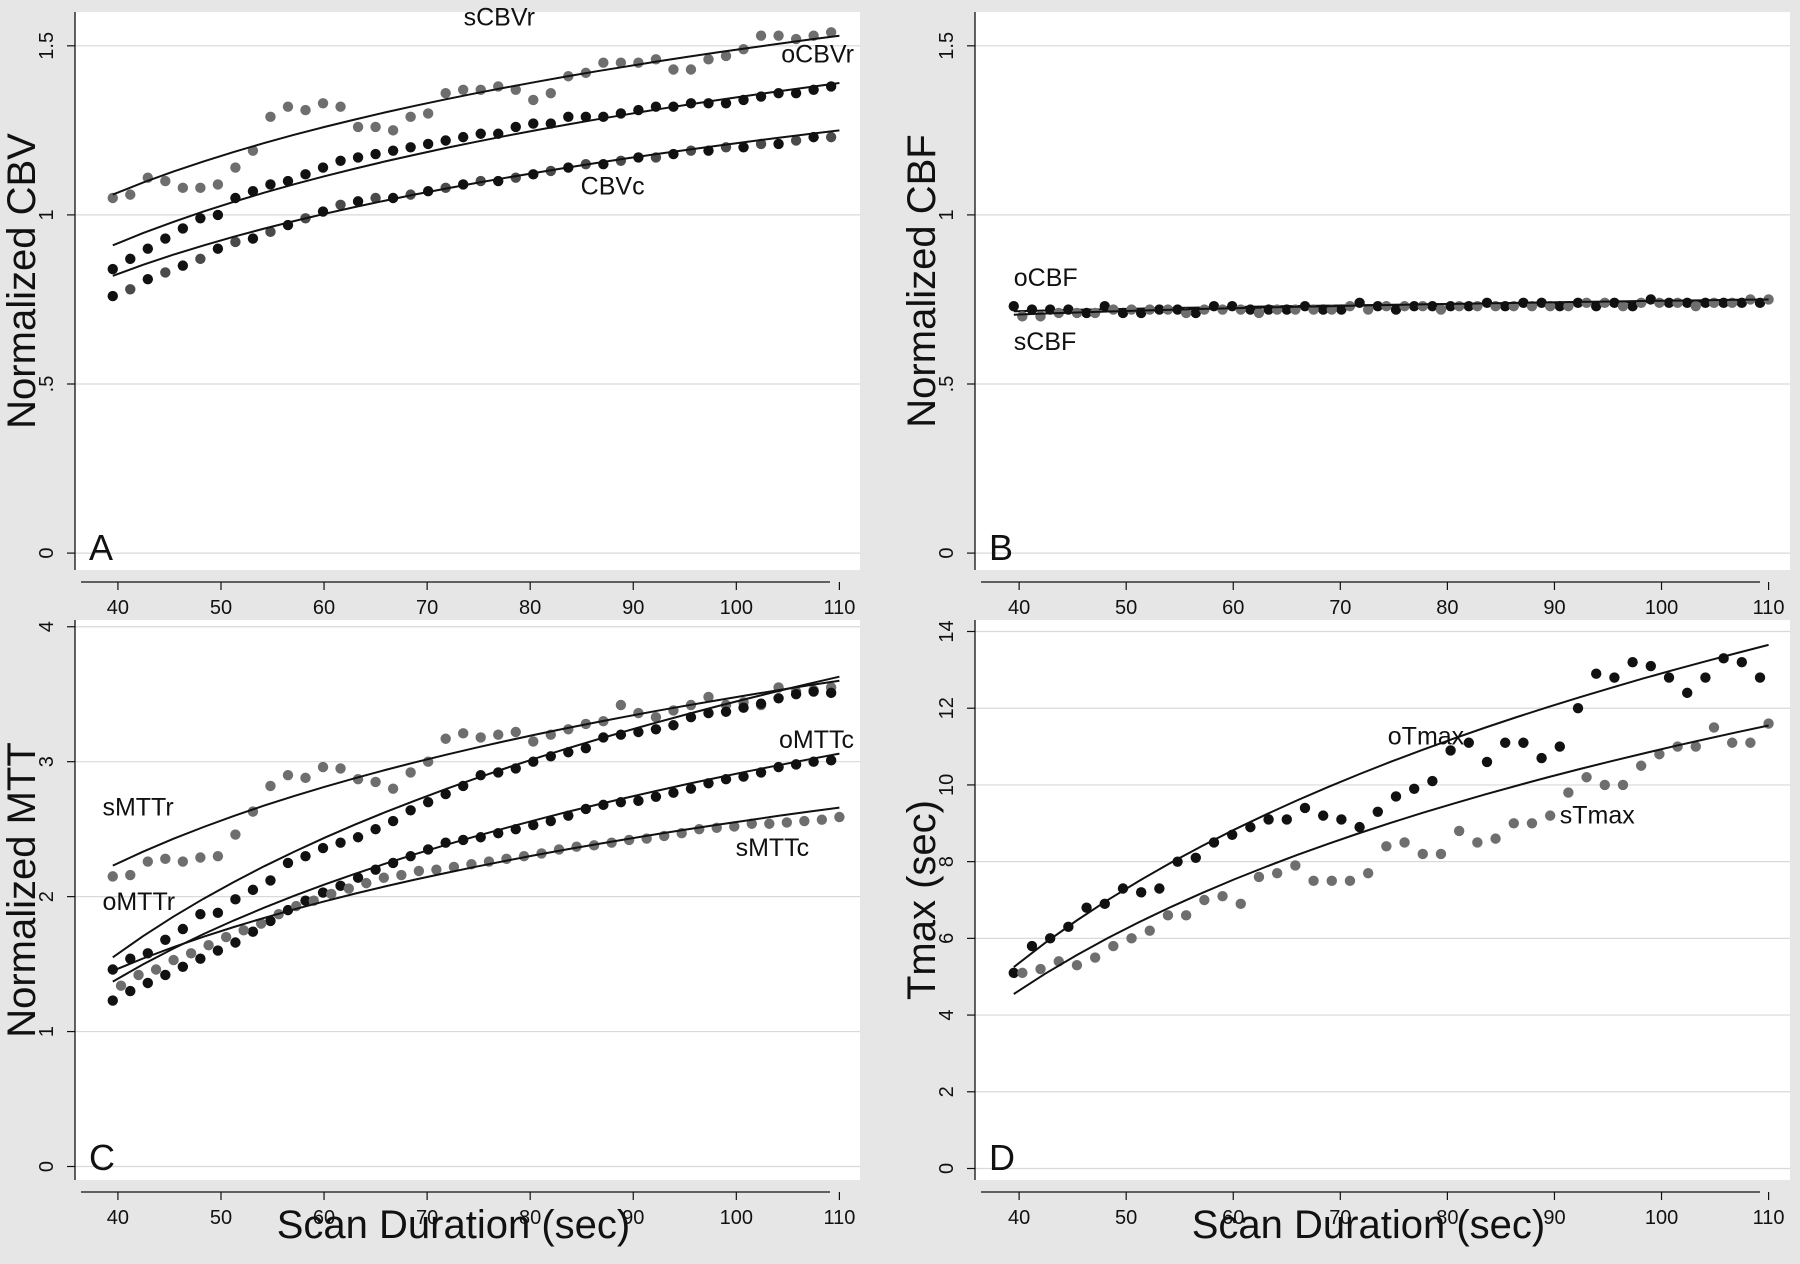  I want to click on x-tick-label: 50, so click(1126, 608).